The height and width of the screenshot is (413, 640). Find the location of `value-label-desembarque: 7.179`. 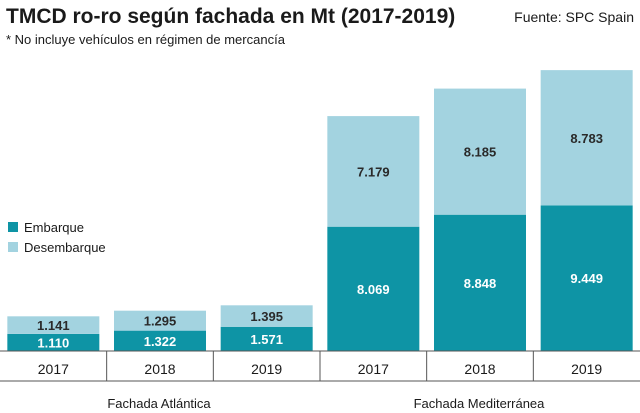

value-label-desembarque: 7.179 is located at coordinates (373, 171).